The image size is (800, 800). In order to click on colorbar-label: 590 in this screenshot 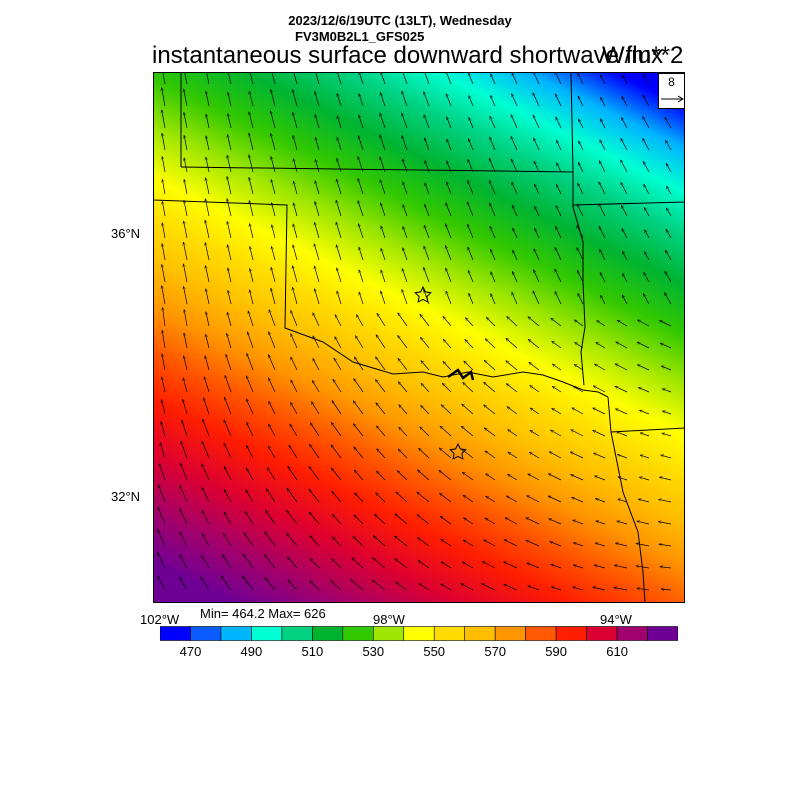, I will do `click(556, 651)`.